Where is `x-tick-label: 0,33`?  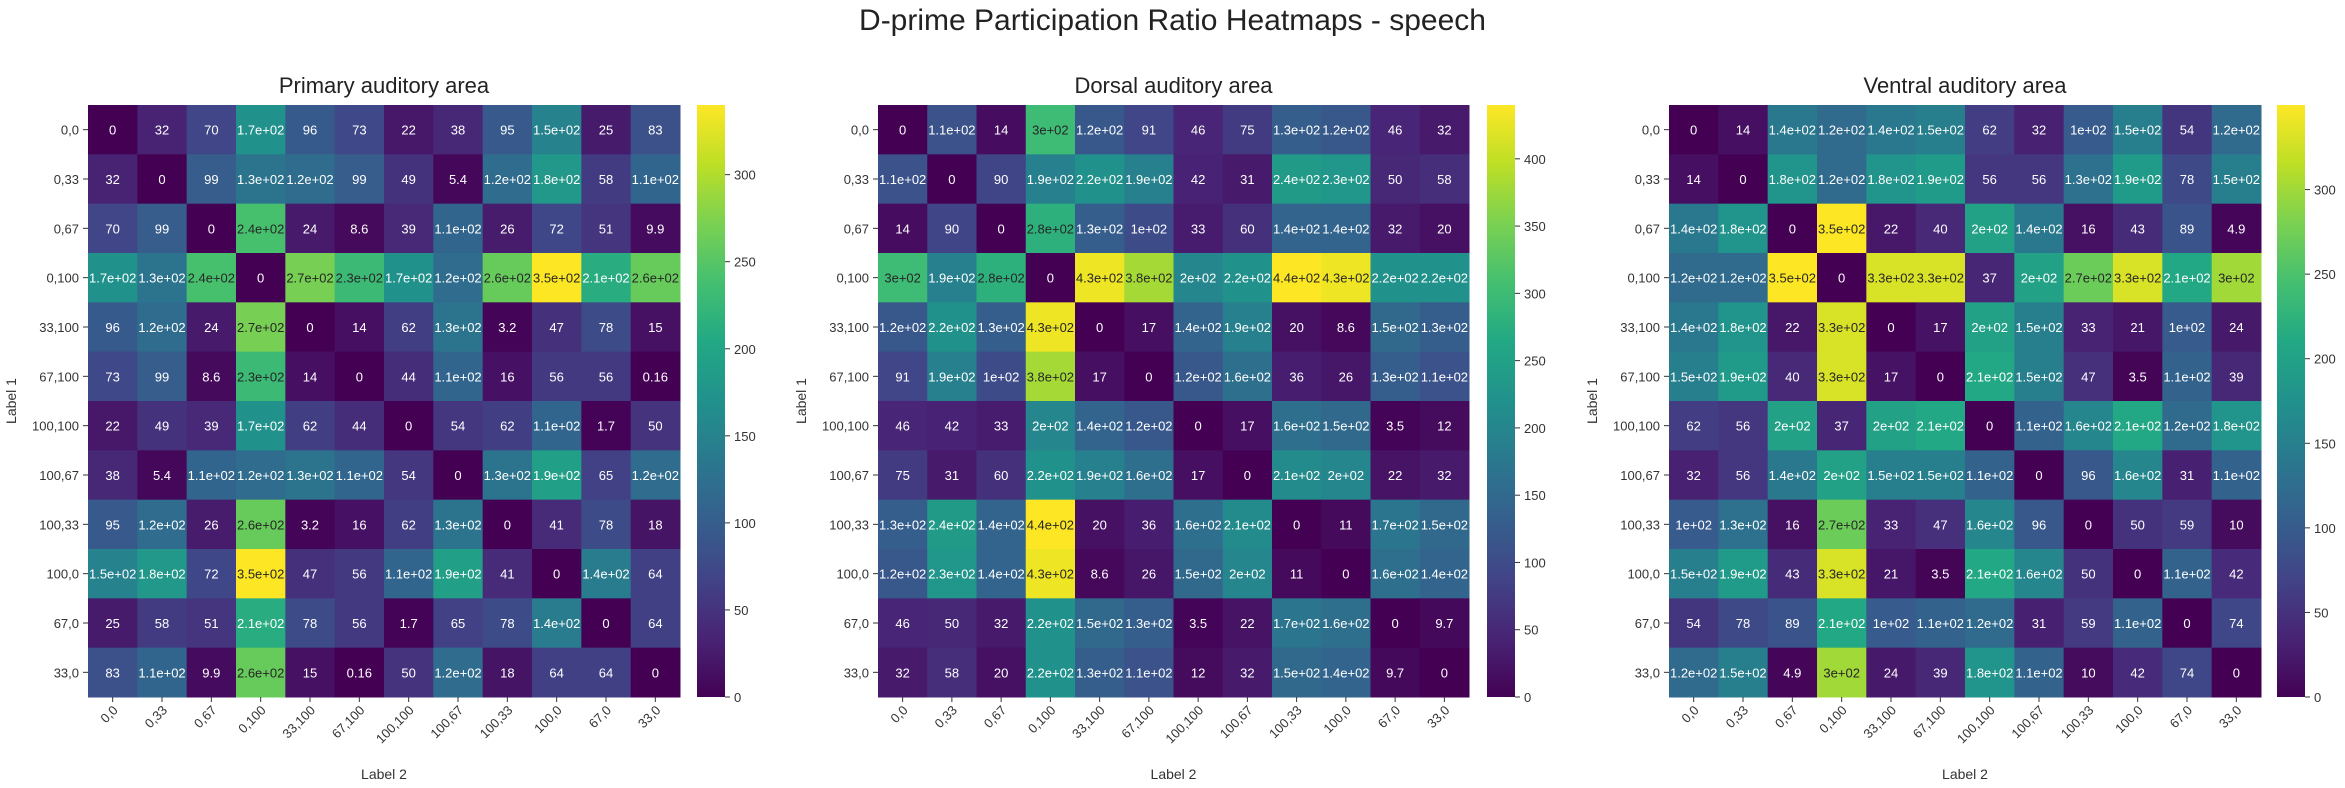 x-tick-label: 0,33 is located at coordinates (945, 717).